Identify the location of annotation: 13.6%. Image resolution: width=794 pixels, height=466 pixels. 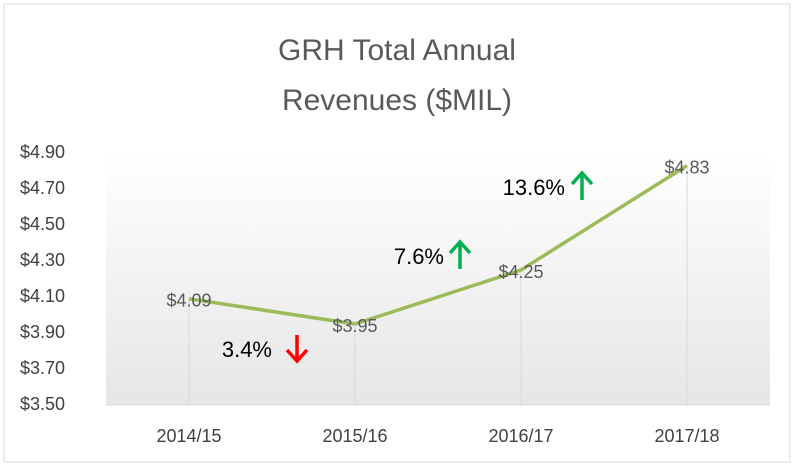
(534, 187).